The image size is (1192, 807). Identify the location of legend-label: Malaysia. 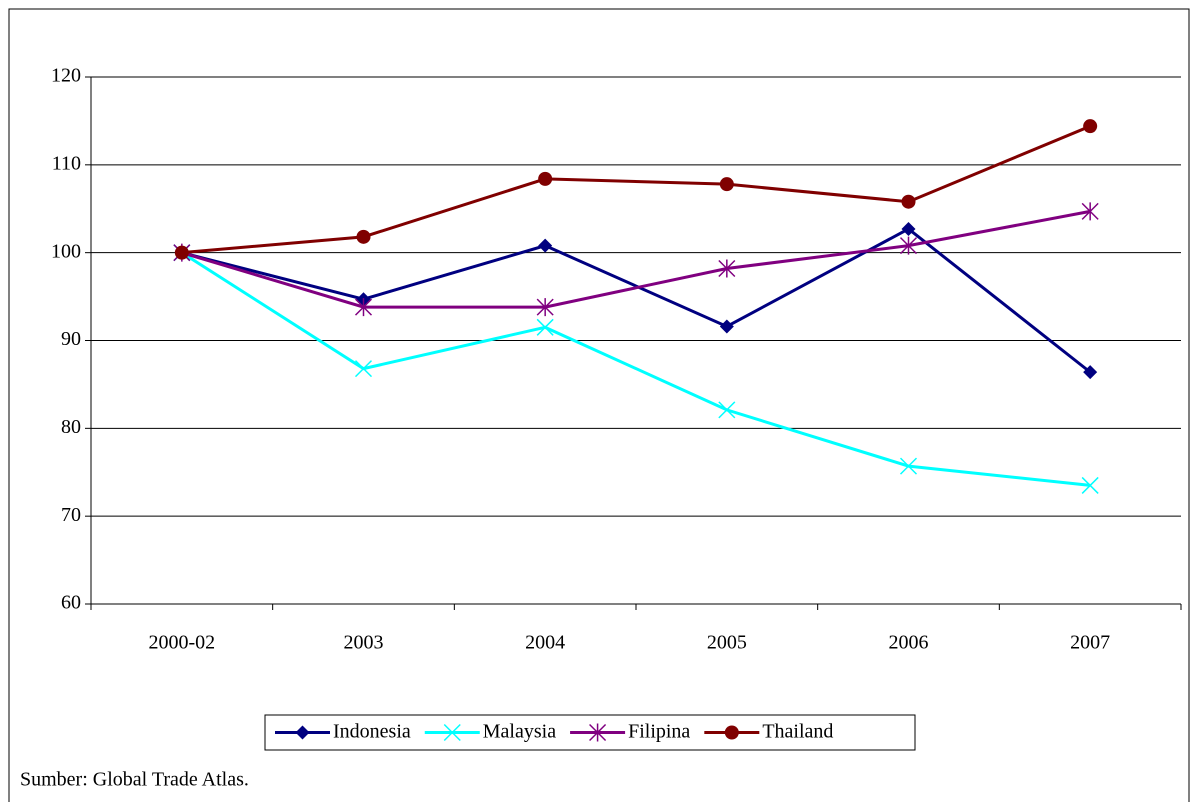
(519, 732).